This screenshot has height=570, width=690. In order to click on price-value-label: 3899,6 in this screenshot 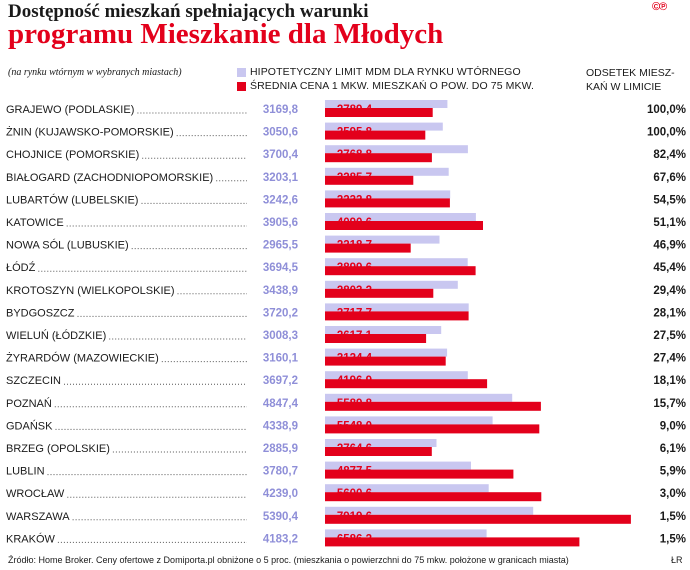, I will do `click(354, 268)`.